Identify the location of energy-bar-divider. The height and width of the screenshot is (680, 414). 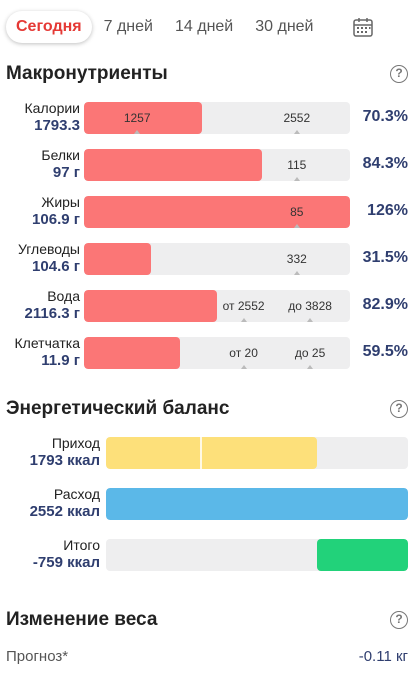
(200, 453).